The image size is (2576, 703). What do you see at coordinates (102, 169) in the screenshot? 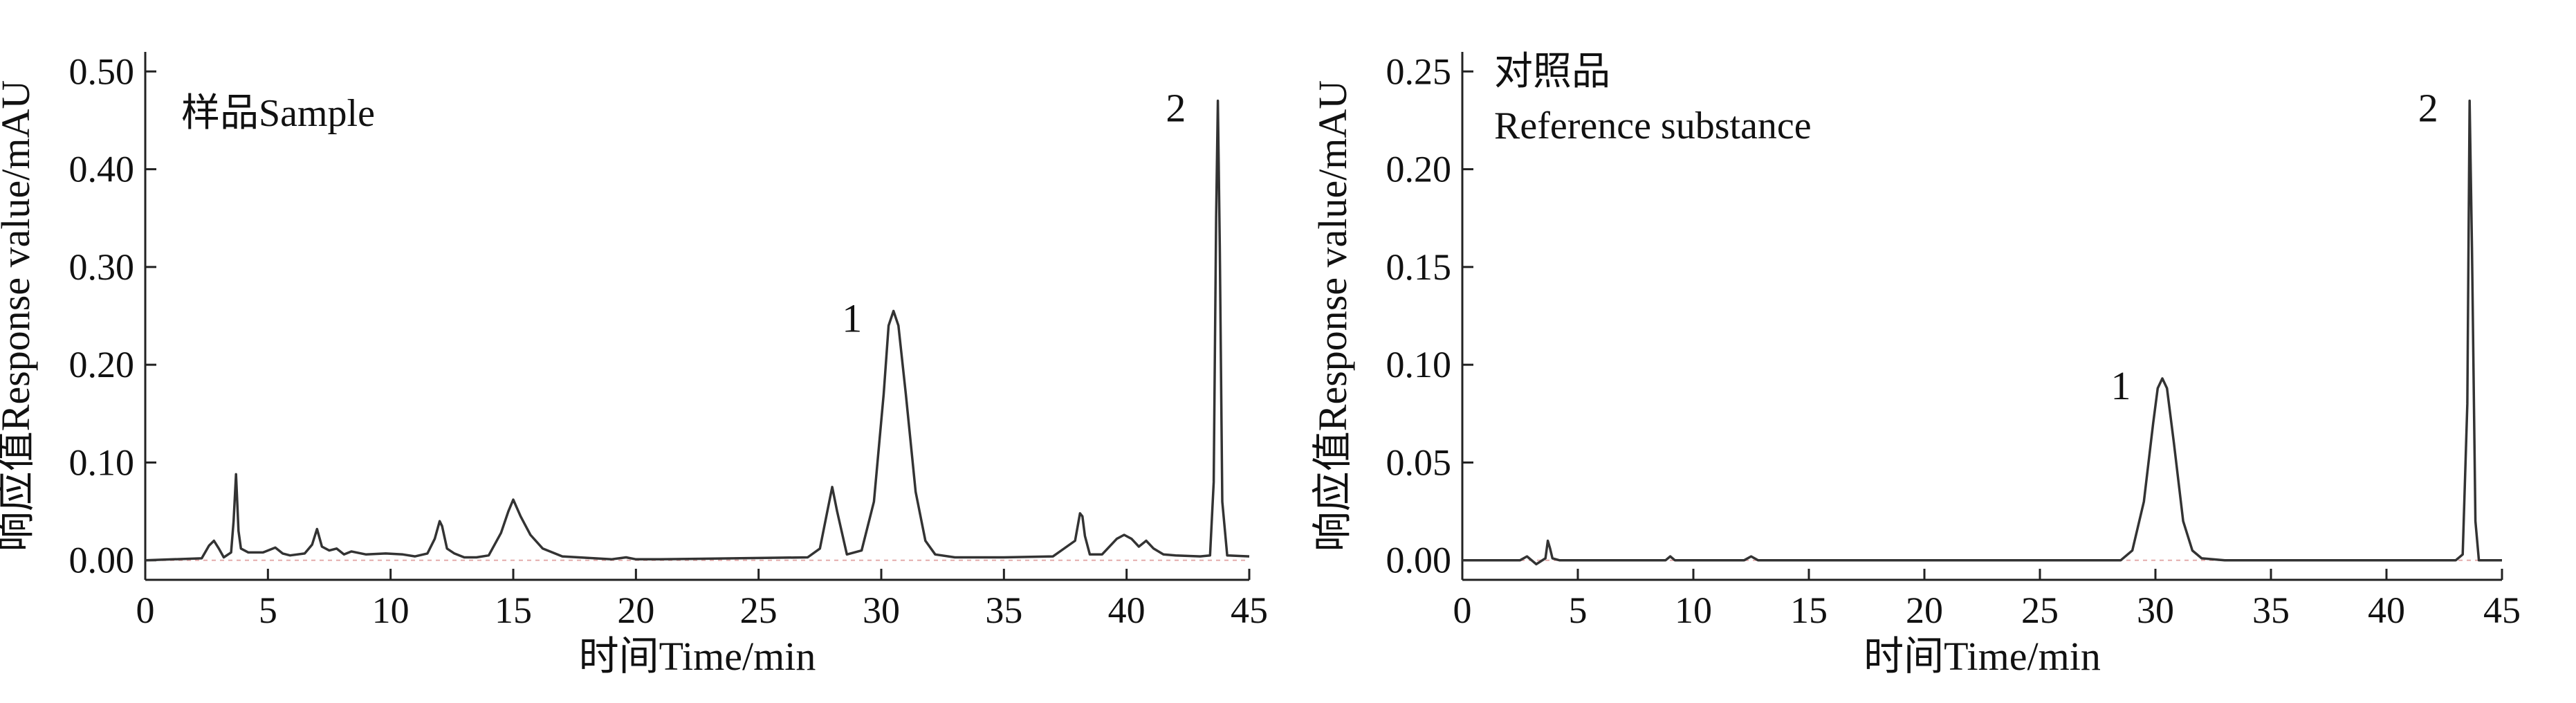
I see `y-tick-label: 0.40` at bounding box center [102, 169].